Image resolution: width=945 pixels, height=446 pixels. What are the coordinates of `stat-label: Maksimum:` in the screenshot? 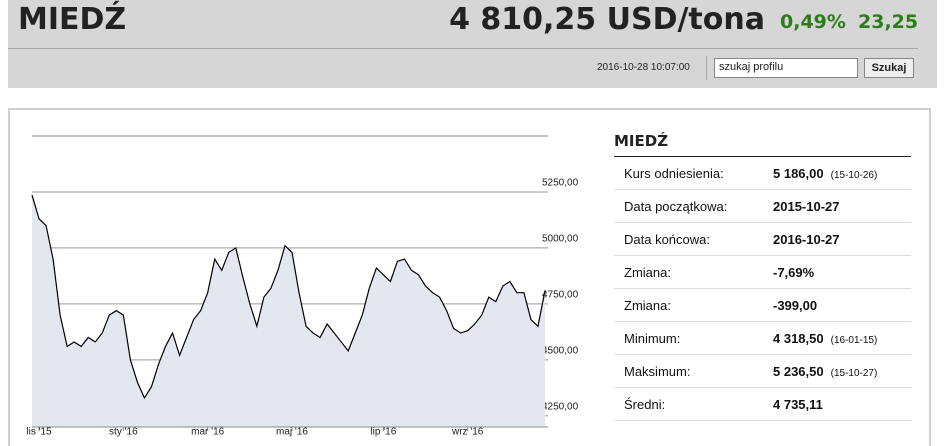 It's located at (693, 371).